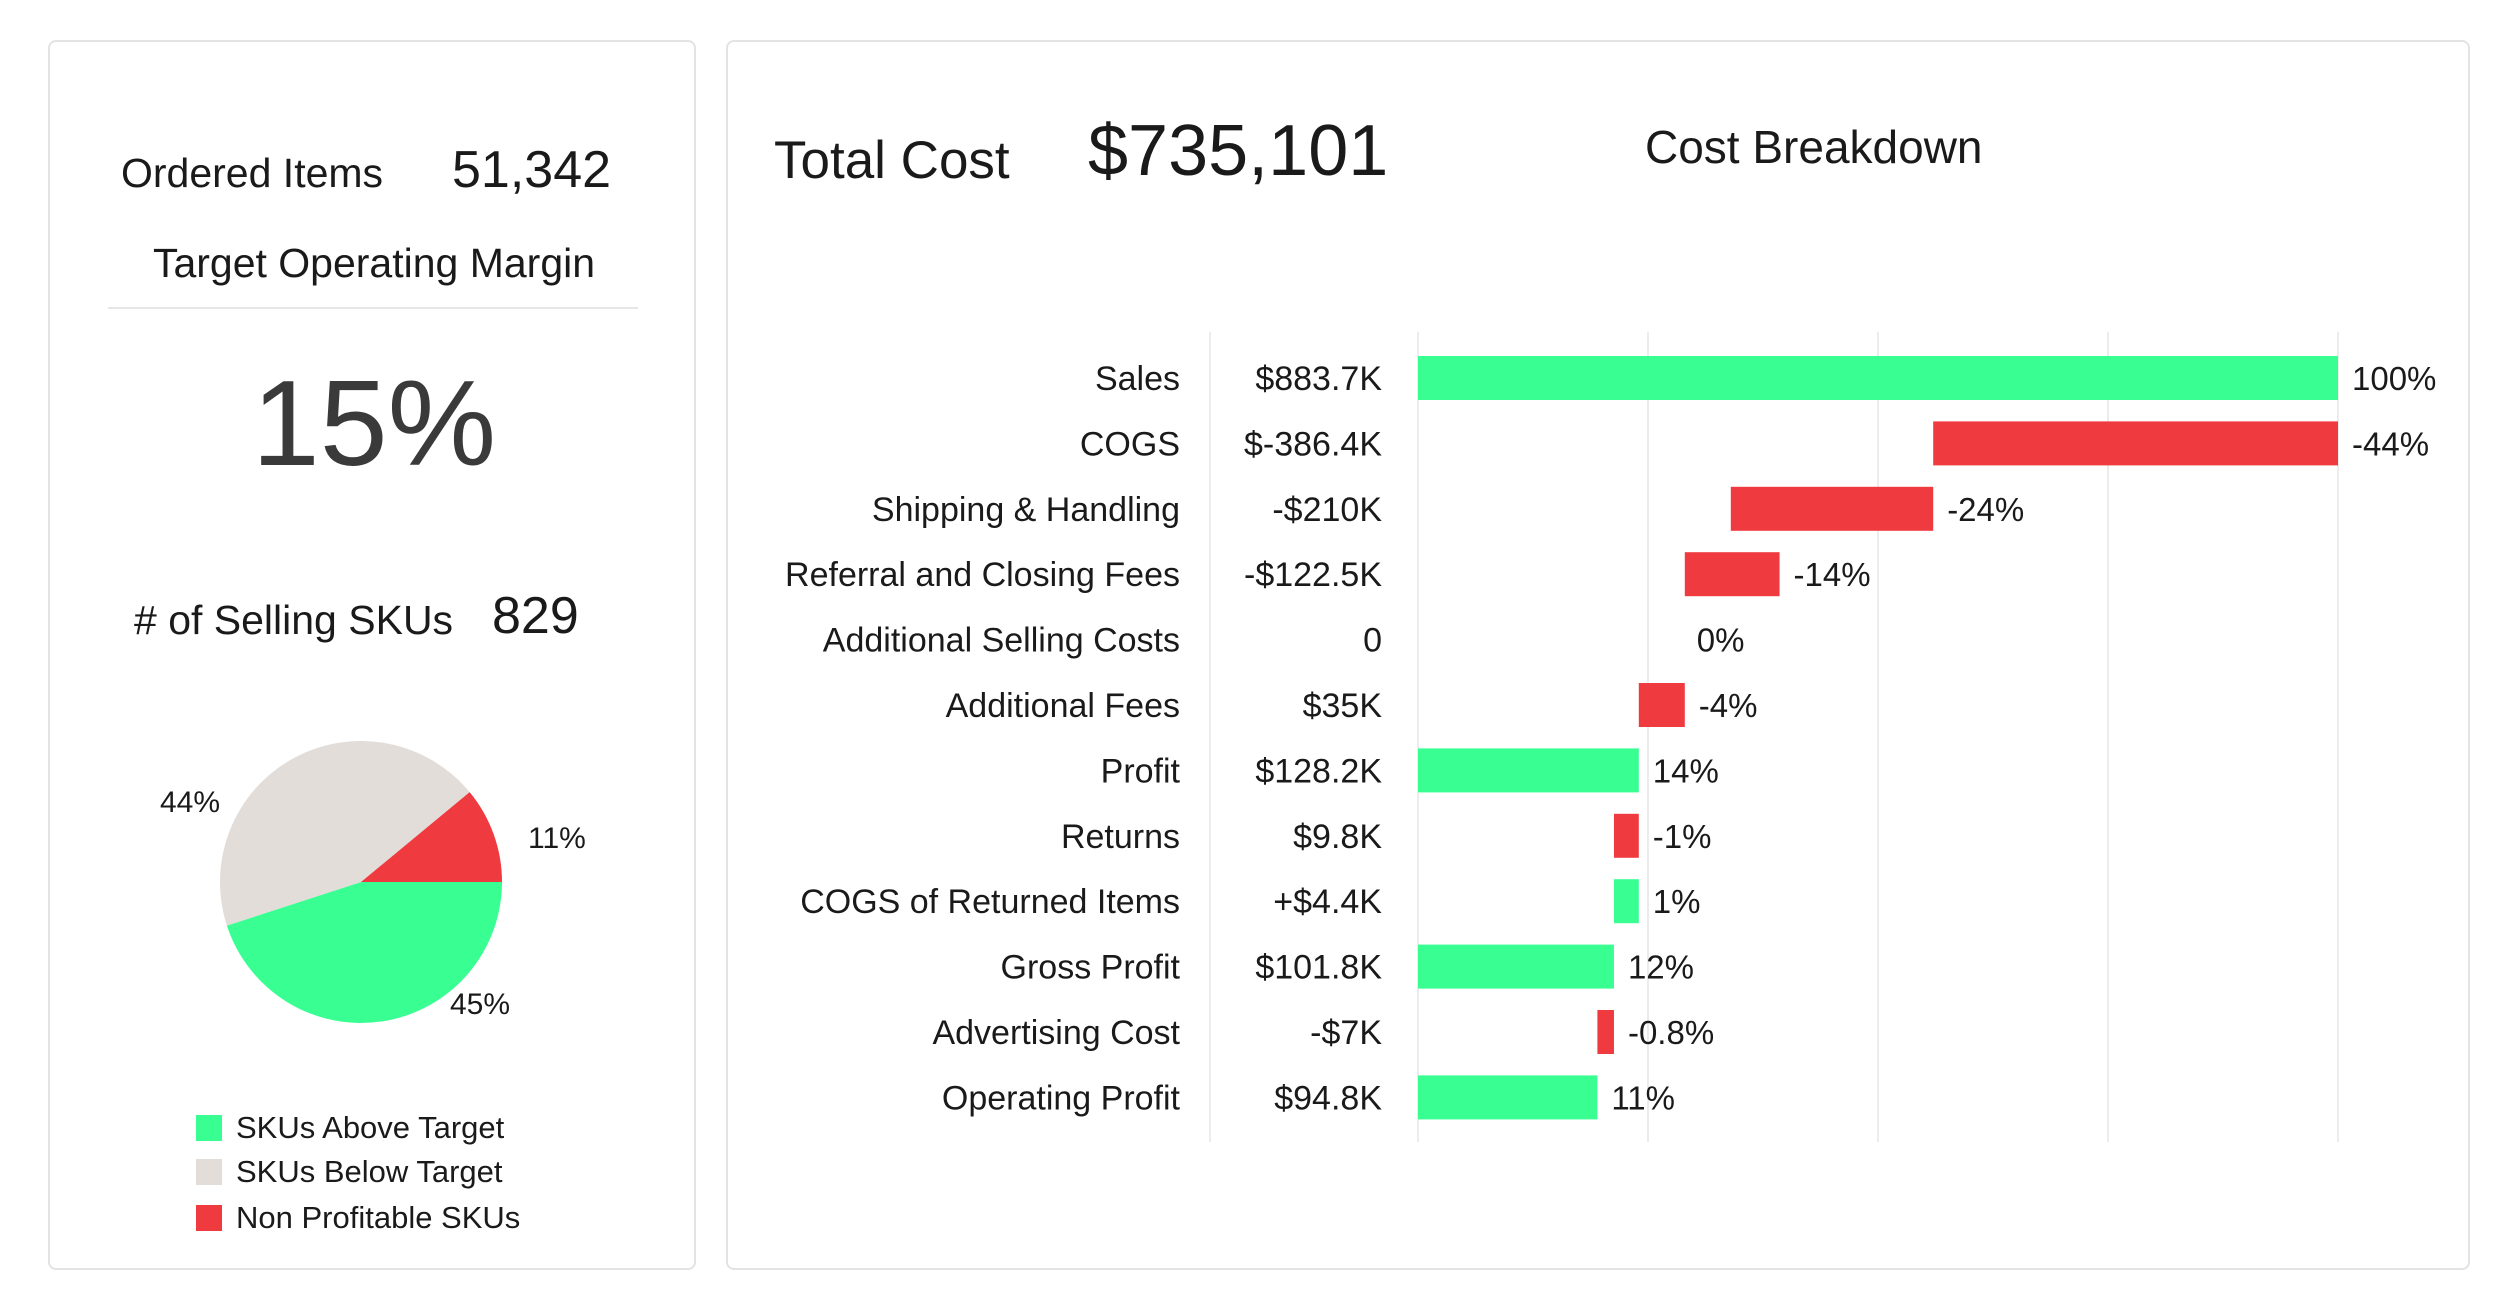 The image size is (2500, 1300). I want to click on amount-label: $94.8K, so click(1328, 1098).